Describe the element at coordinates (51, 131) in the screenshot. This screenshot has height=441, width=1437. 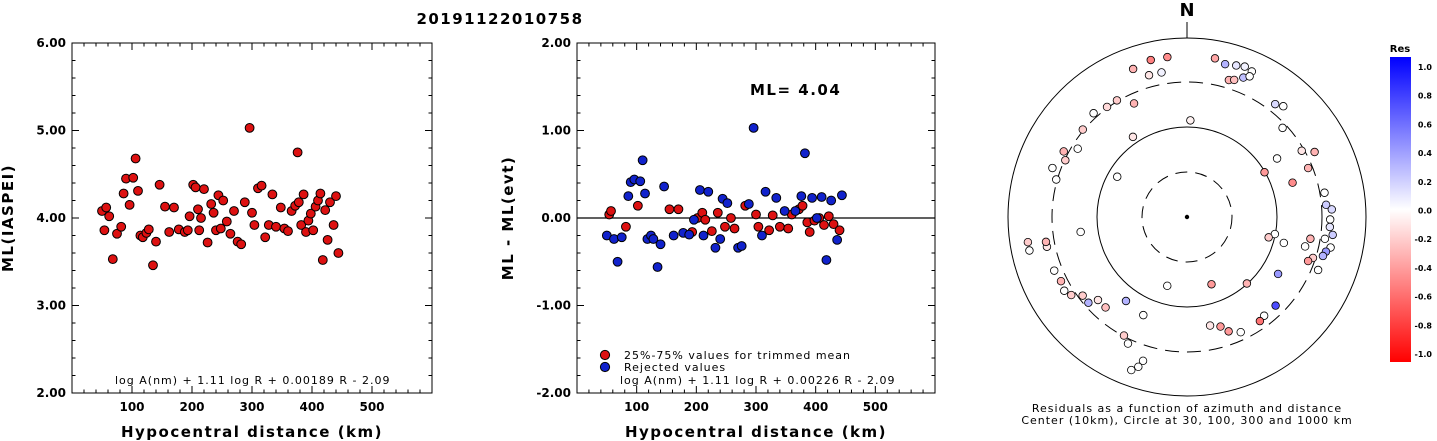
I see `y-tick-label: 5.00` at that location.